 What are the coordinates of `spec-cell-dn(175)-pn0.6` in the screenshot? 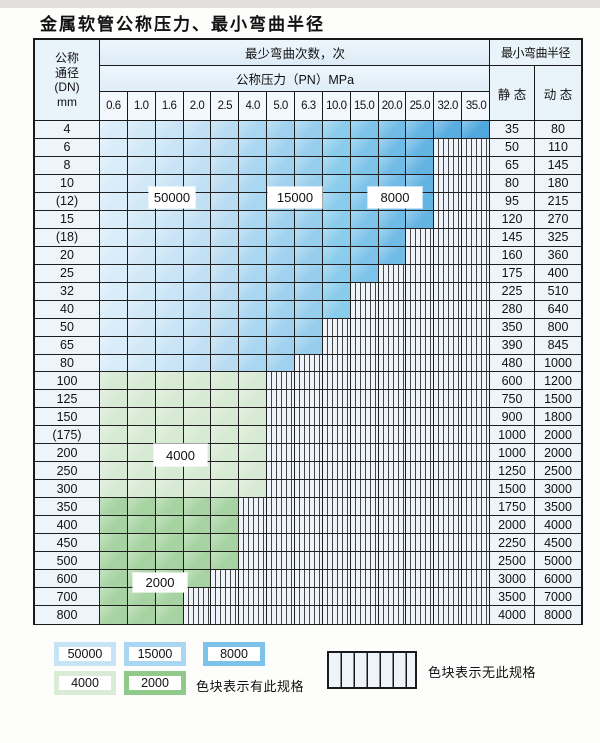 It's located at (114, 435).